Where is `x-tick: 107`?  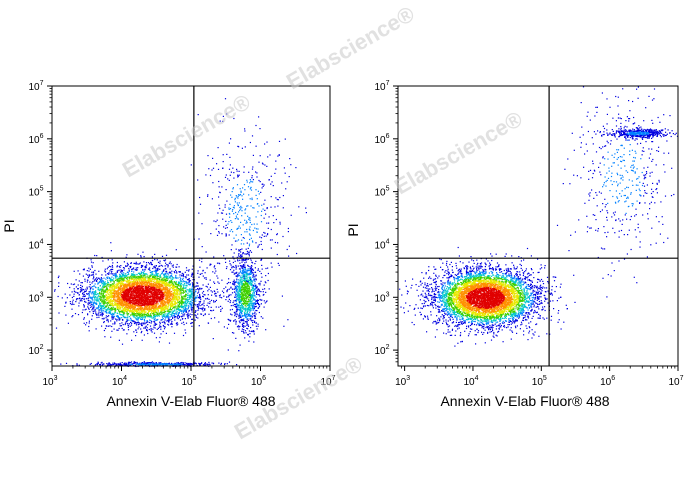 x-tick: 107 is located at coordinates (676, 377).